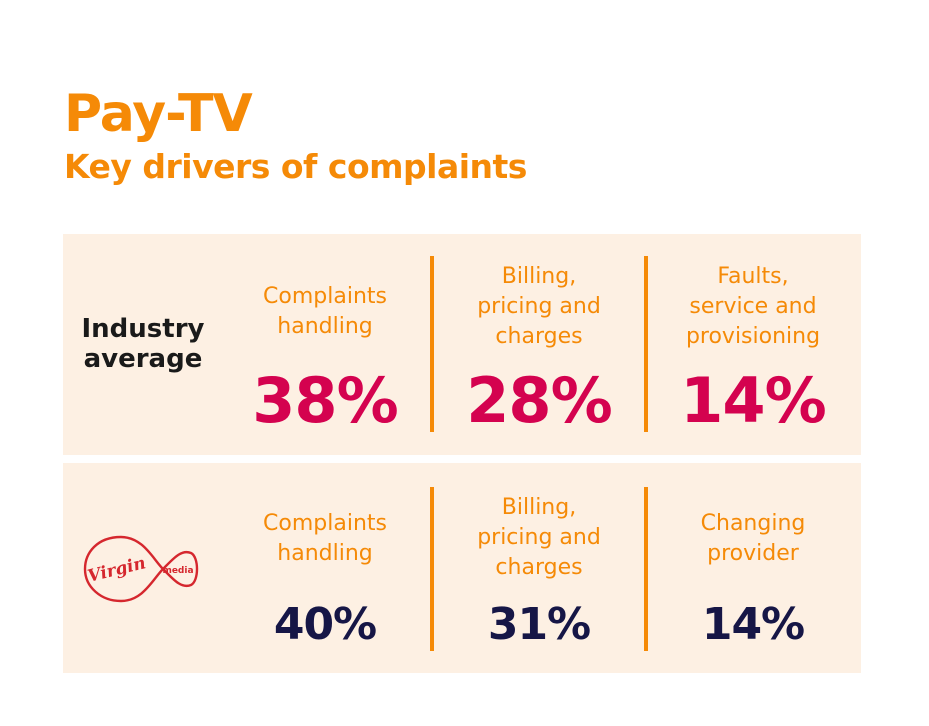  I want to click on page-subtitle: Key drivers of complaints, so click(295, 166).